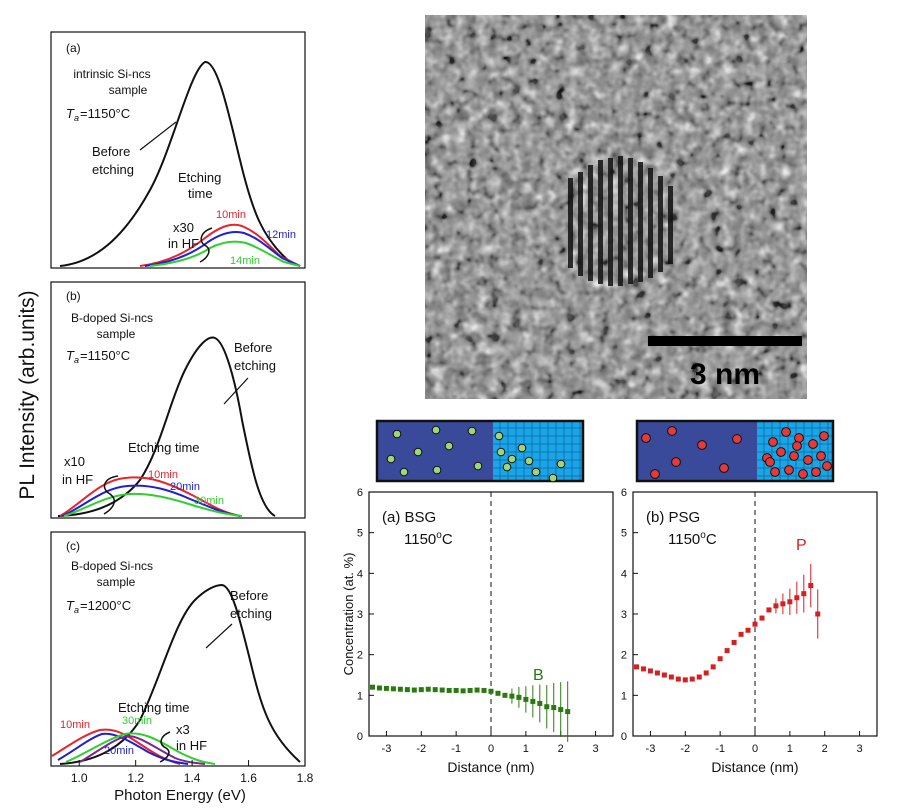 This screenshot has height=811, width=898. What do you see at coordinates (225, 253) in the screenshot?
I see `pl-a-14min-curve` at bounding box center [225, 253].